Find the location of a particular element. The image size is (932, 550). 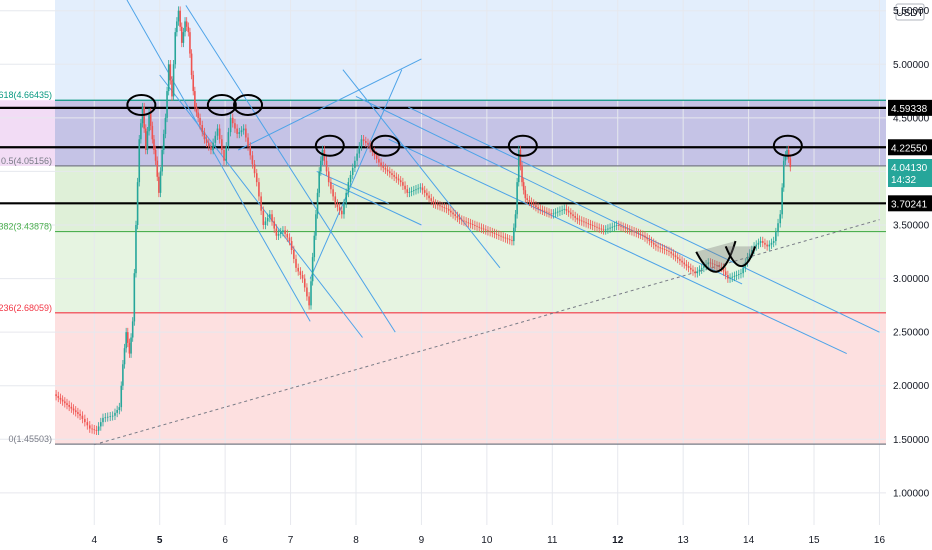

price-tick-label: 3.00000 is located at coordinates (911, 279).